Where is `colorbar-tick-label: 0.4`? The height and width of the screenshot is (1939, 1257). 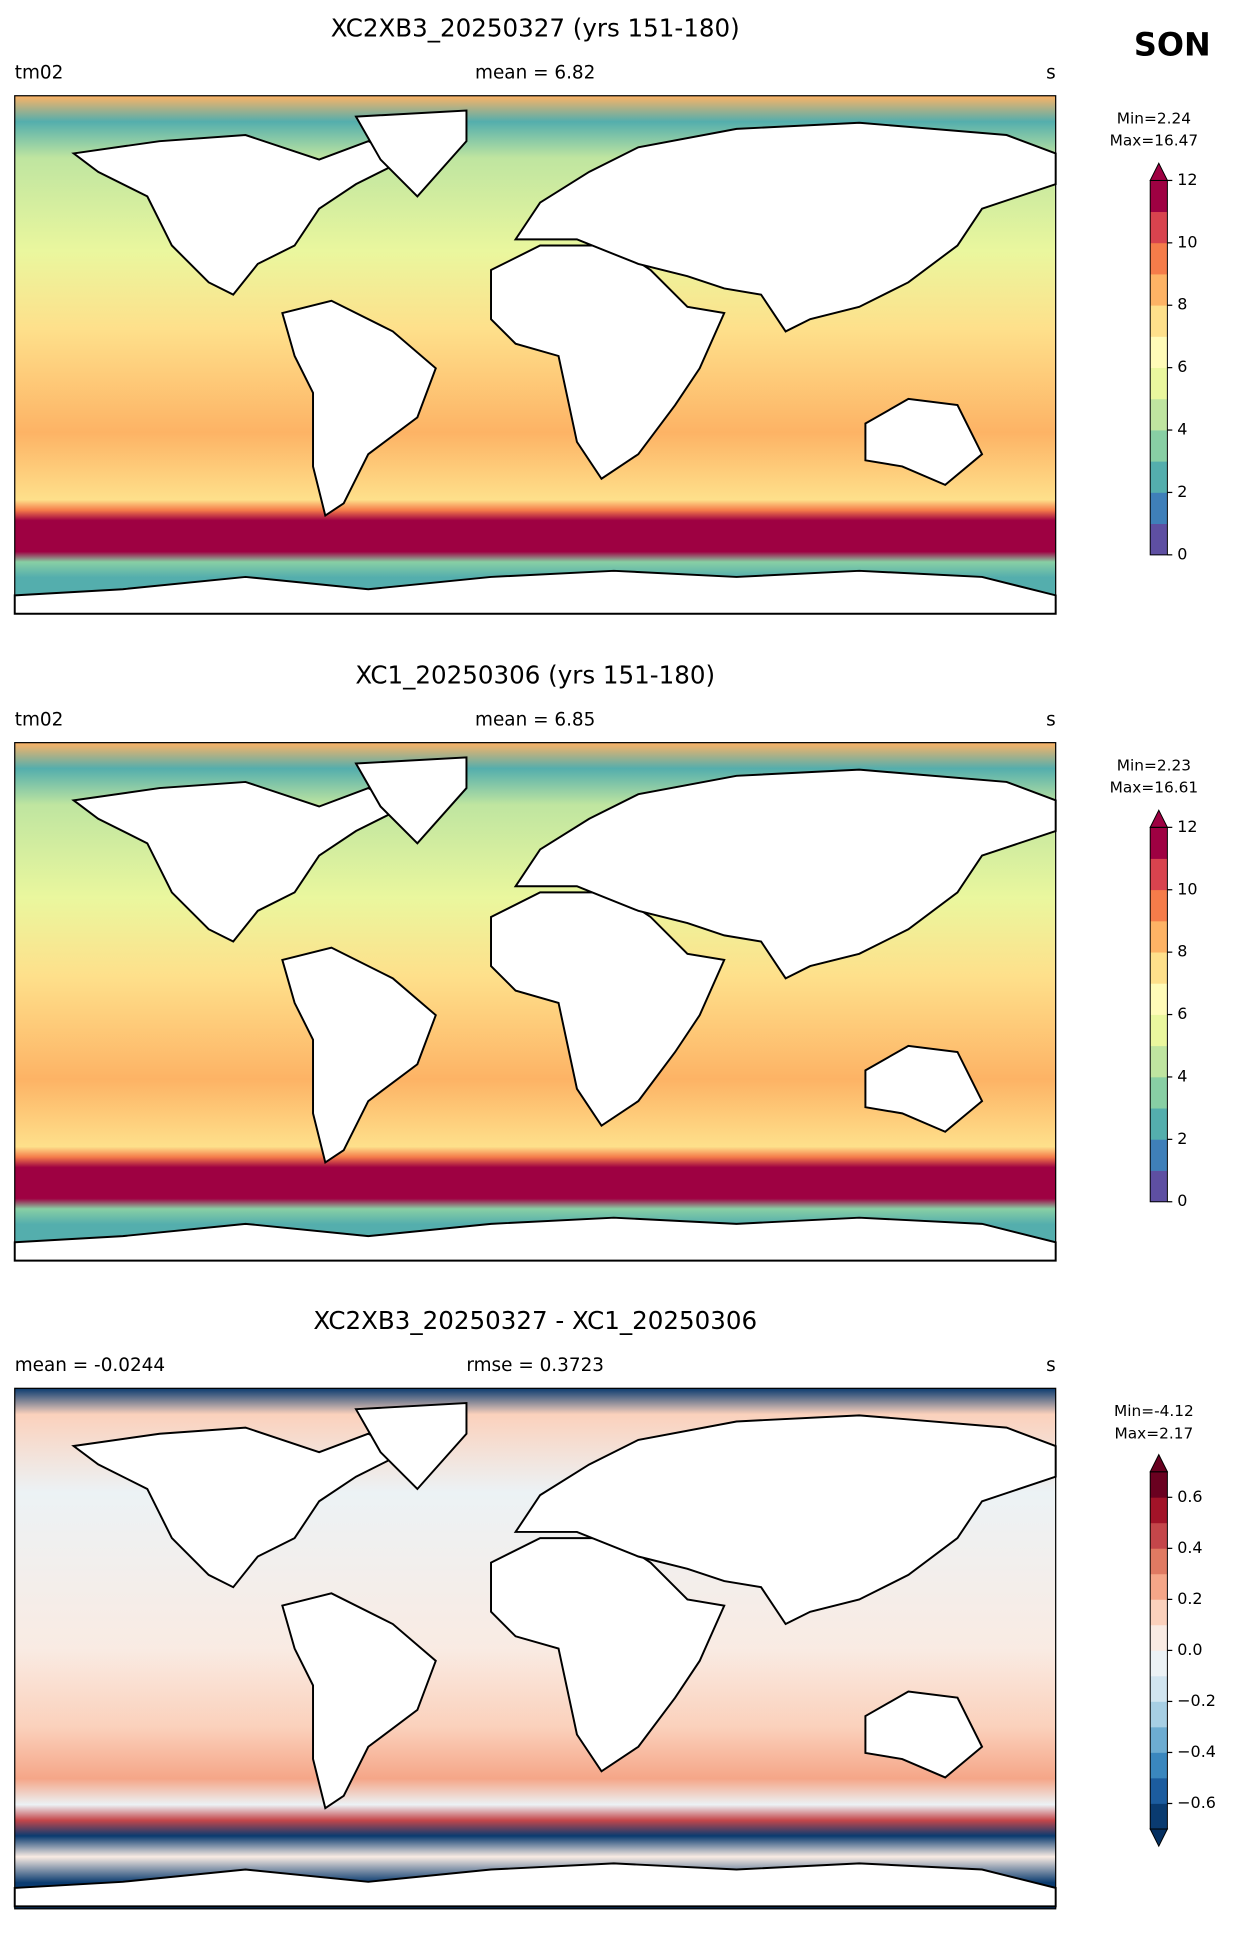
colorbar-tick-label: 0.4 is located at coordinates (1189, 1547).